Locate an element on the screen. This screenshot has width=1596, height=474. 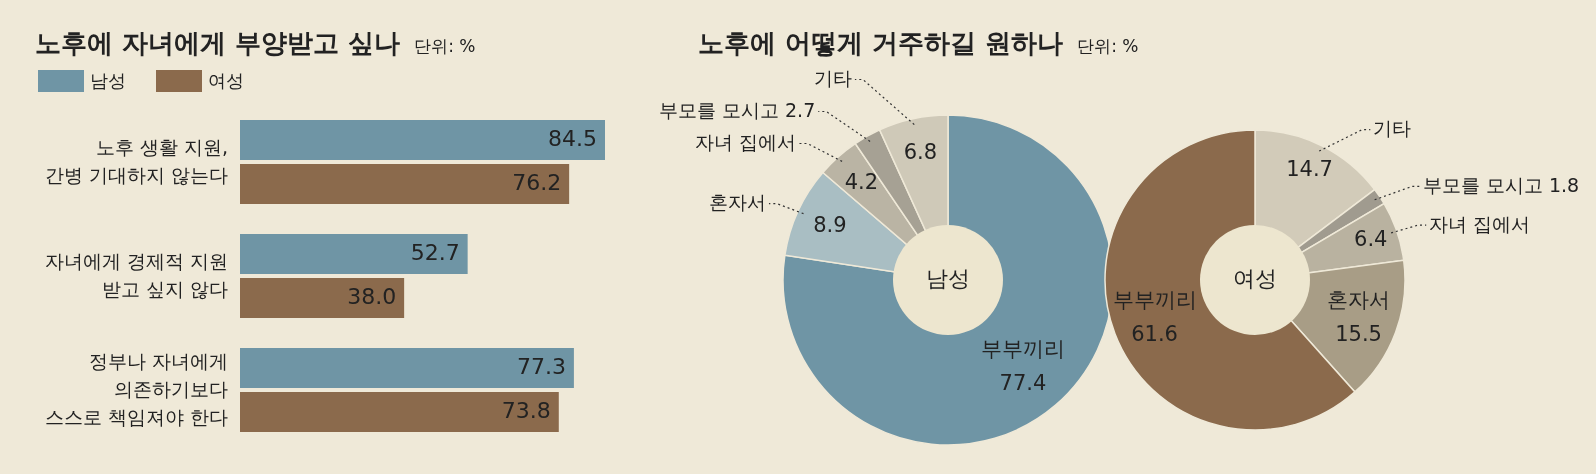
data-label: 76.2 is located at coordinates (537, 182).